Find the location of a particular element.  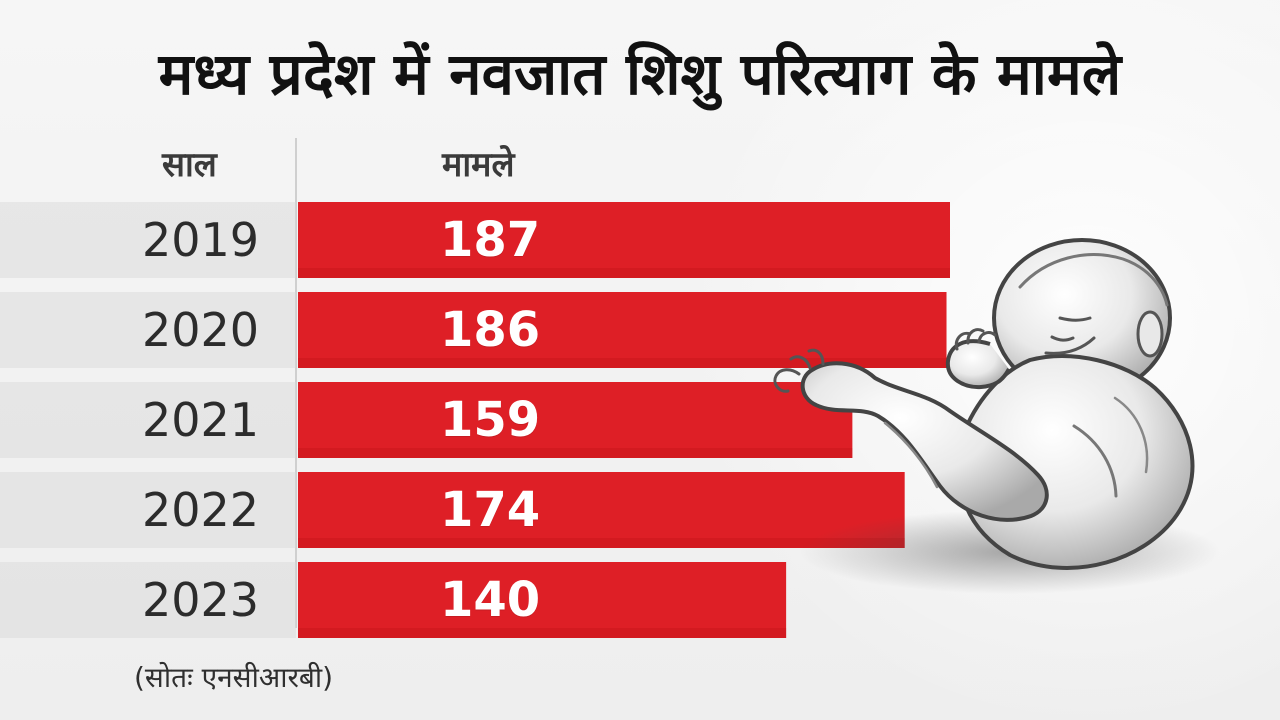

cases-value-label: 186 is located at coordinates (490, 330).